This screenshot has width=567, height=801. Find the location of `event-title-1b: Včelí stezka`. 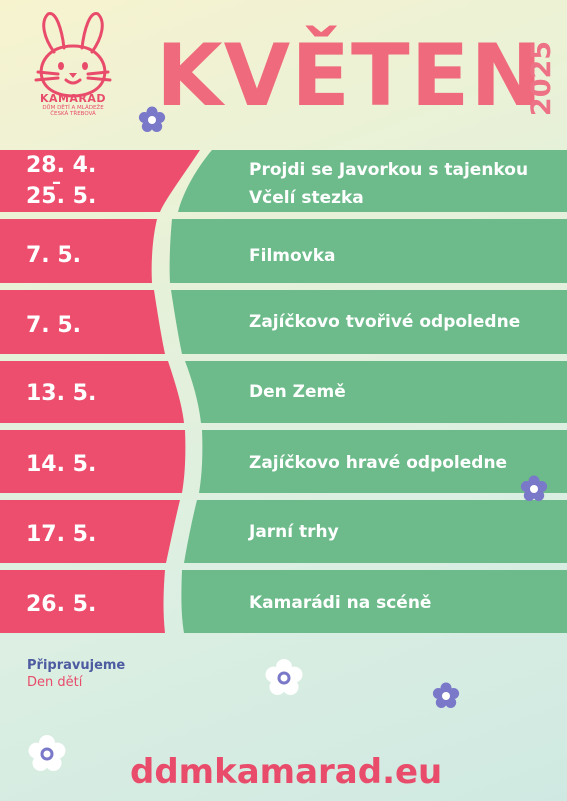

event-title-1b: Včelí stezka is located at coordinates (306, 198).